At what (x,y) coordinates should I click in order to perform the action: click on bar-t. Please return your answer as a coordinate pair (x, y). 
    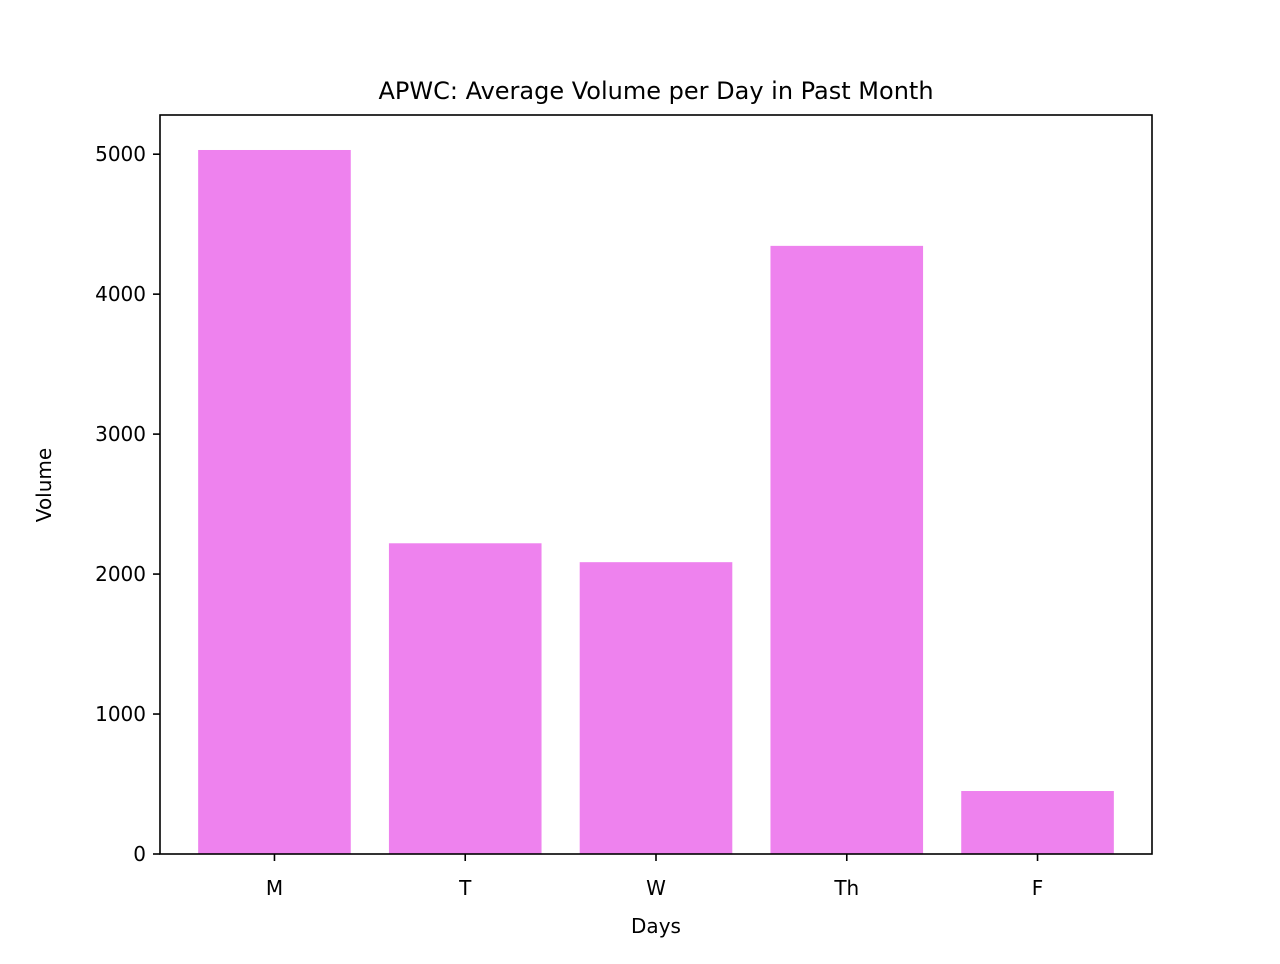
    Looking at the image, I should click on (465, 698).